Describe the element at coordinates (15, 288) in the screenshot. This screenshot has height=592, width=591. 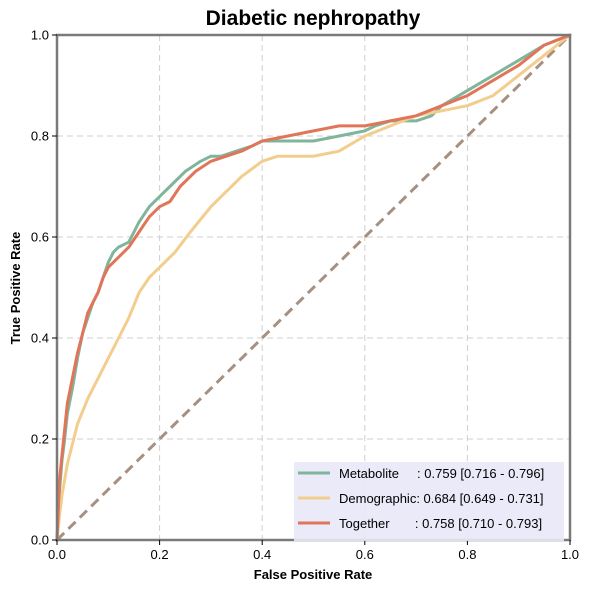
I see `y-axis-label: True Positive Rate` at that location.